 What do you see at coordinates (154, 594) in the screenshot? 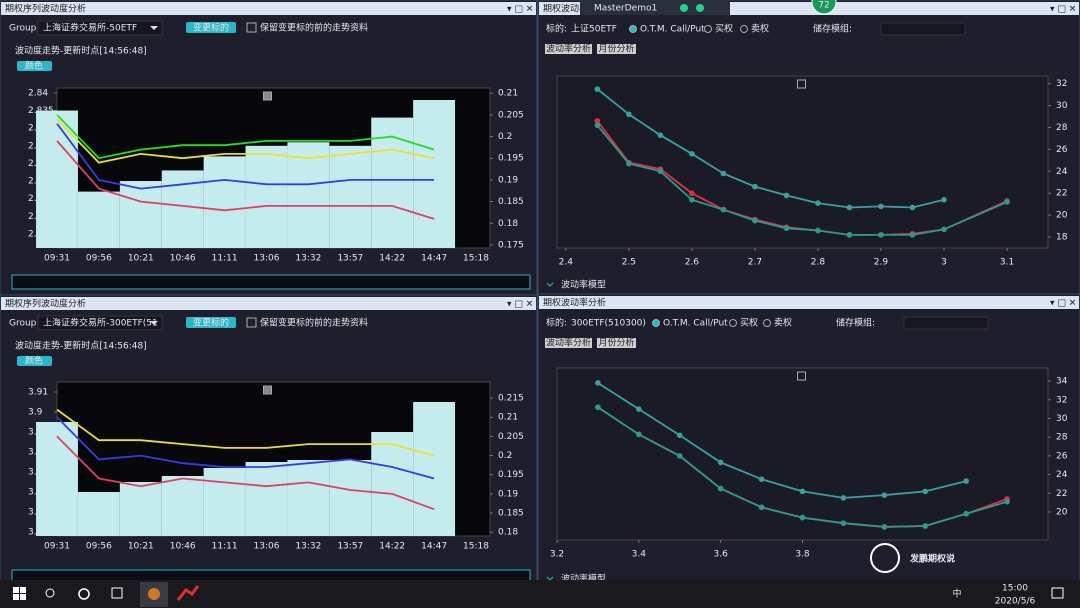
I see `app-icon-glyph` at bounding box center [154, 594].